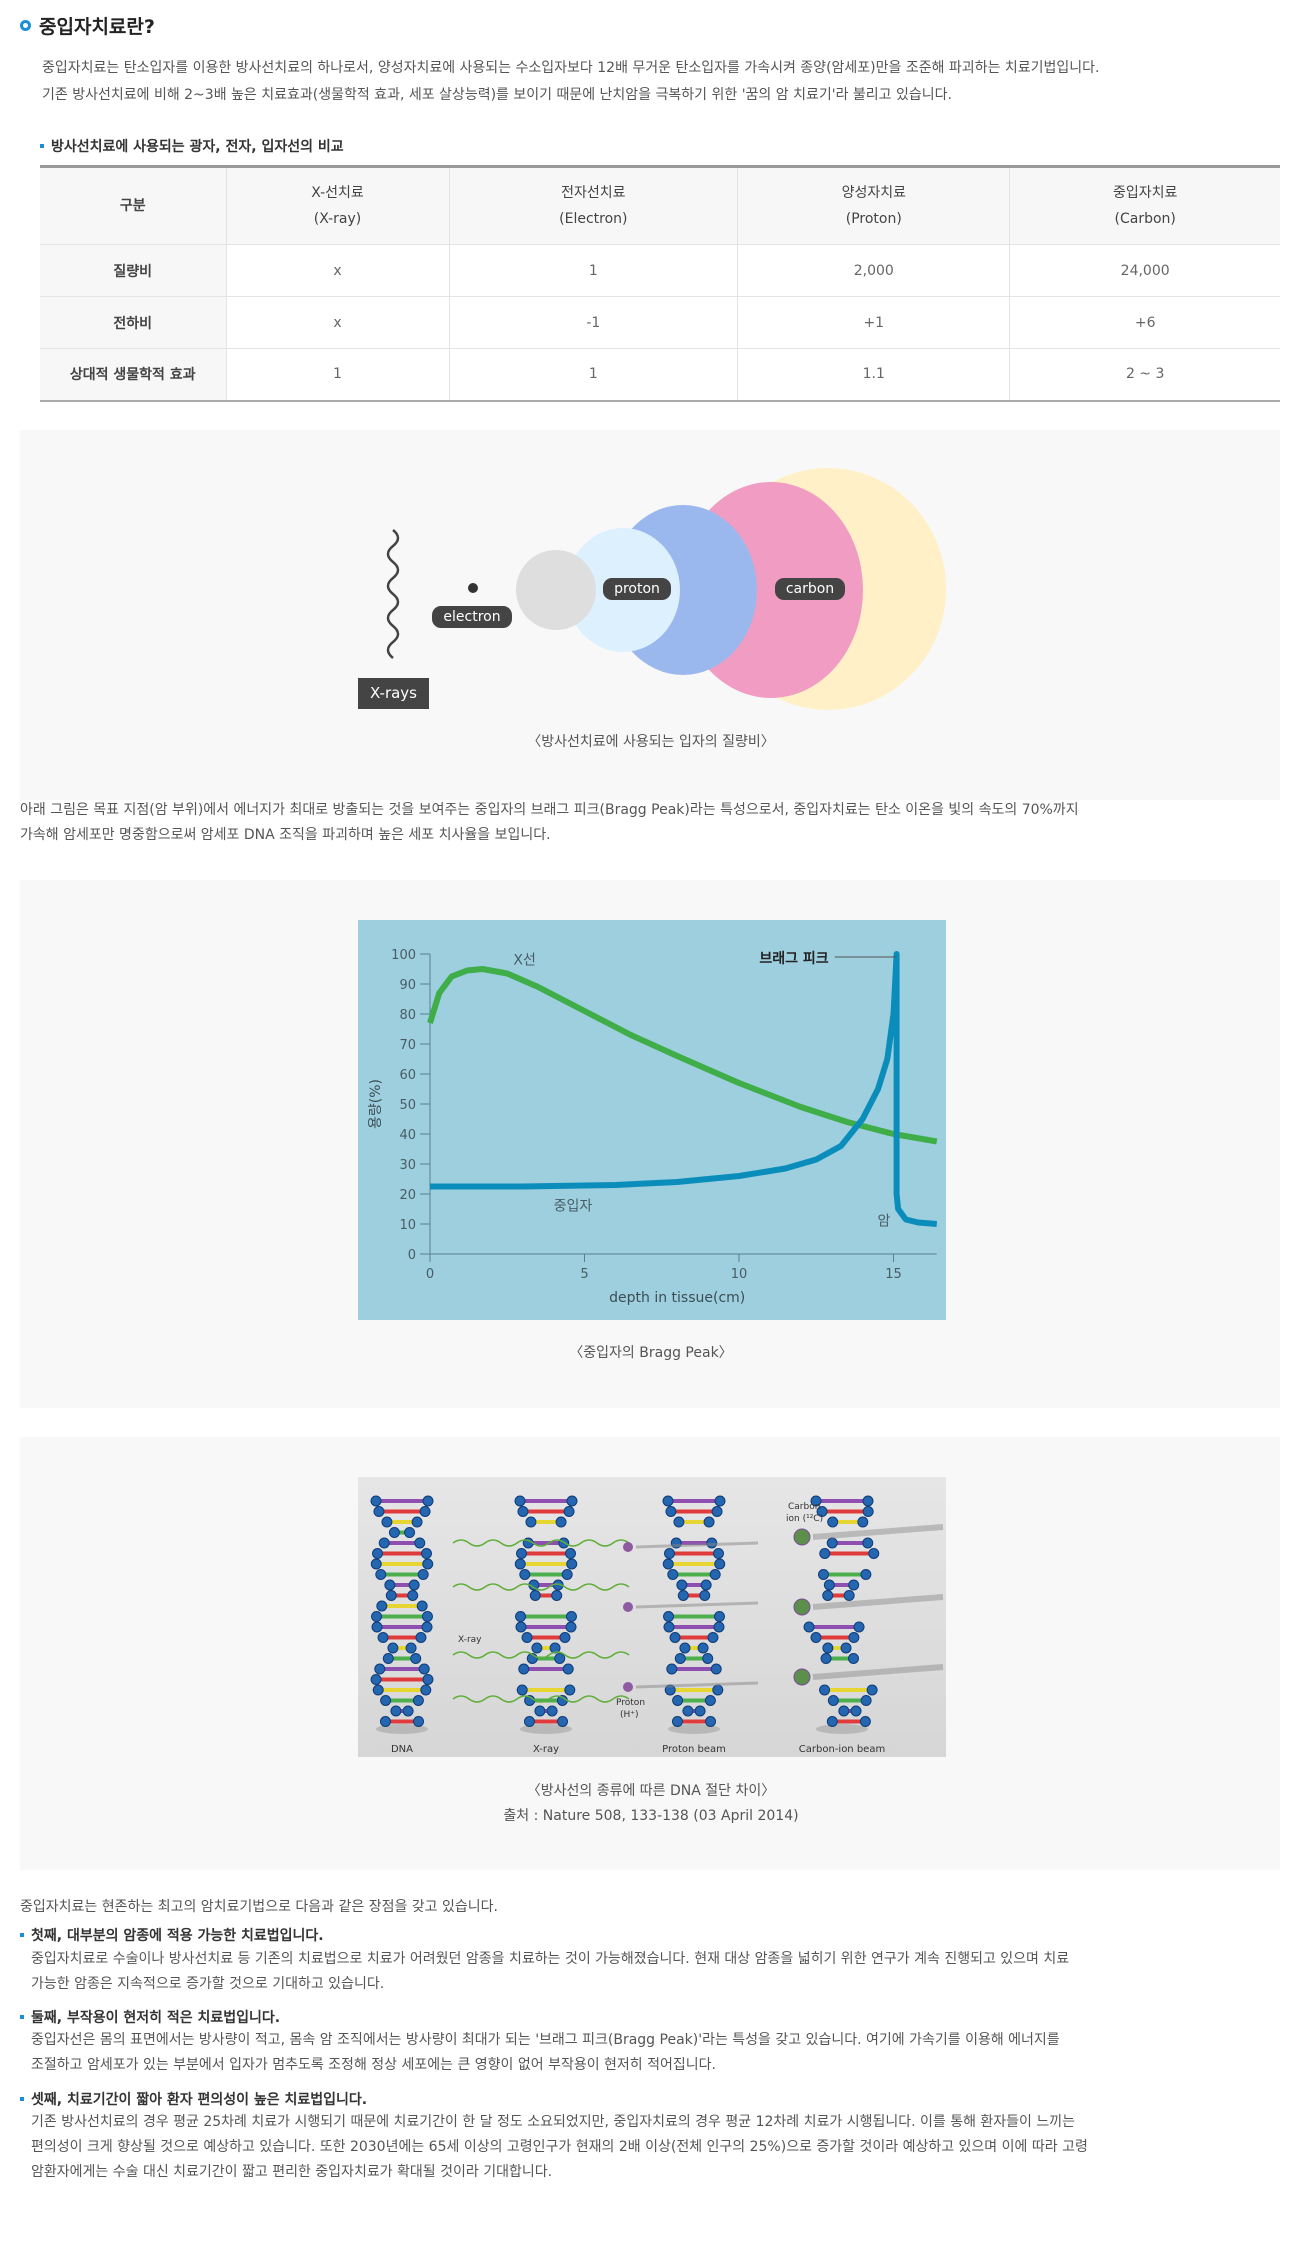 Image resolution: width=1302 pixels, height=2248 pixels. What do you see at coordinates (874, 374) in the screenshot?
I see `cell: 1.1` at bounding box center [874, 374].